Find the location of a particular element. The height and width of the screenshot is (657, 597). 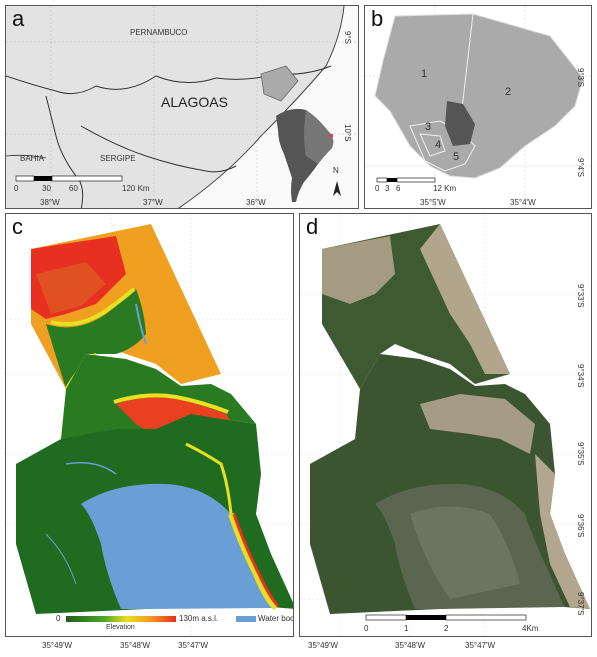

panel-b-label: b is located at coordinates (377, 18).